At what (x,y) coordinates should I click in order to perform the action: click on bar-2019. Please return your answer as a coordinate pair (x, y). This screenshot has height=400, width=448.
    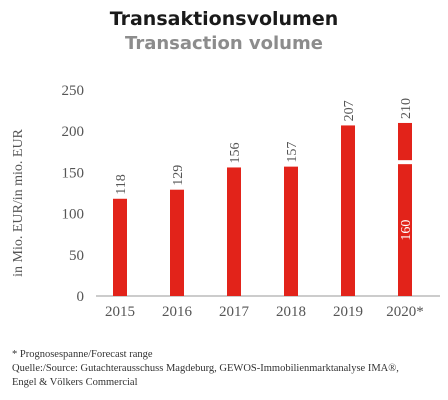
    Looking at the image, I should click on (348, 210).